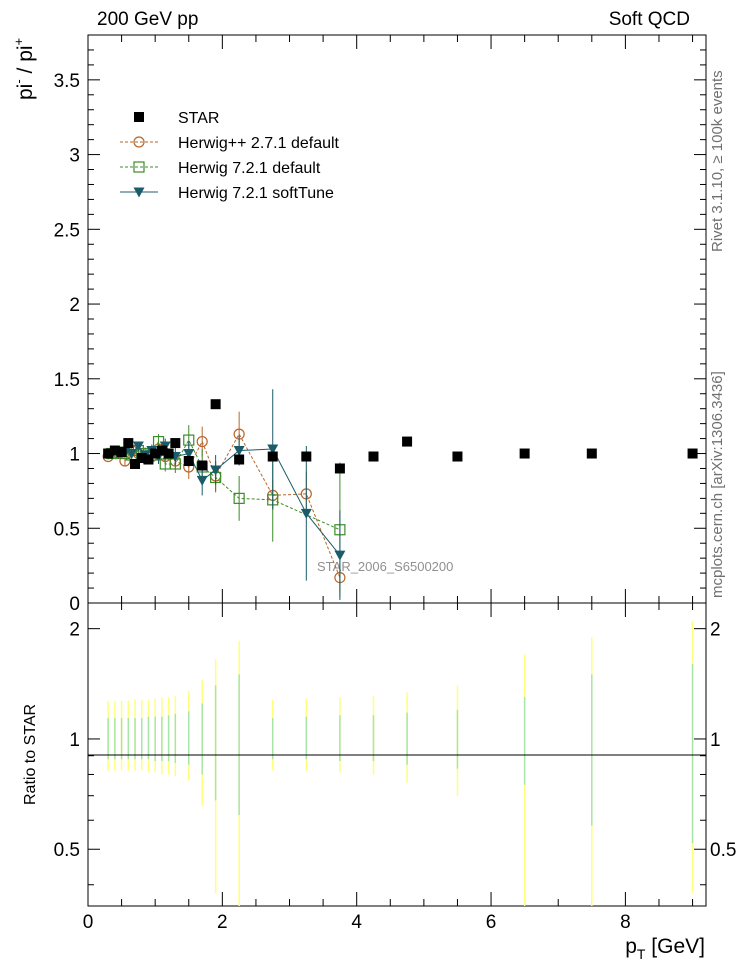 The height and width of the screenshot is (972, 746). Describe the element at coordinates (67, 81) in the screenshot. I see `main-ytick-label: 3.5` at that location.